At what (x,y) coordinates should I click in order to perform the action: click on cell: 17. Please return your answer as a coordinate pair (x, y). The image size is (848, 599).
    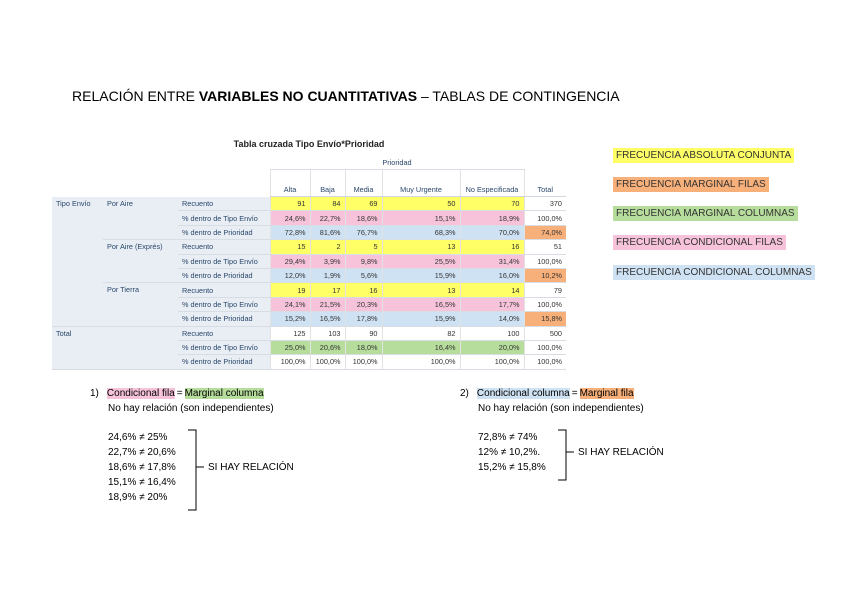
    Looking at the image, I should click on (327, 290).